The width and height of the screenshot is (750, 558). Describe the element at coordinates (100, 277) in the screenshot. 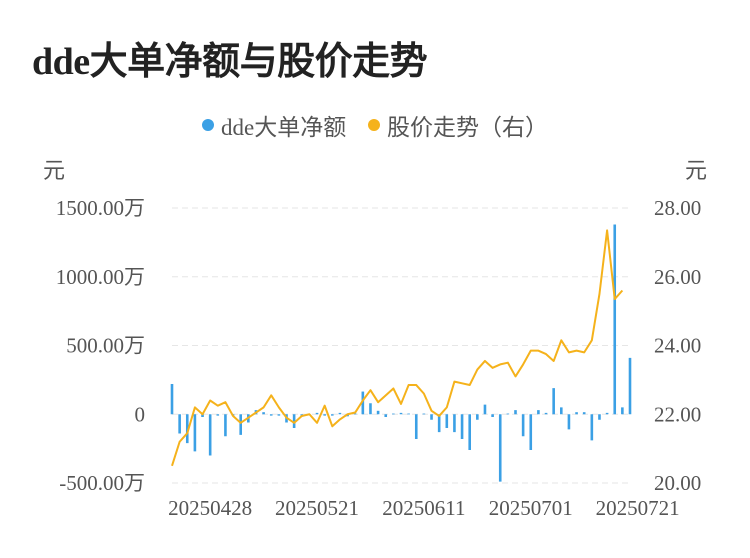

I see `left-axis-tick-label: 1000.00万` at that location.